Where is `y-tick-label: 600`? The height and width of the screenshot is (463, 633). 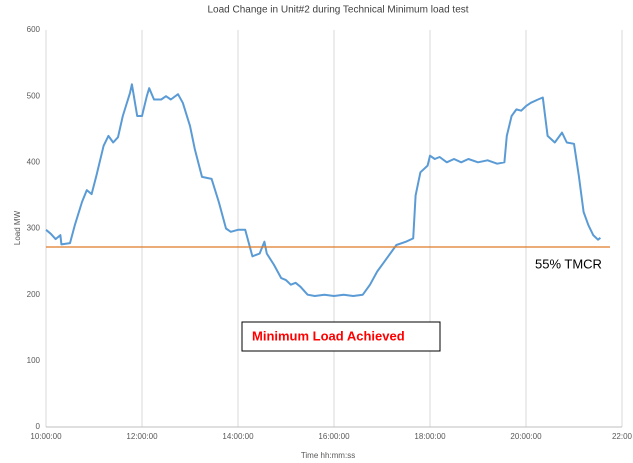
y-tick-label: 600 is located at coordinates (34, 29).